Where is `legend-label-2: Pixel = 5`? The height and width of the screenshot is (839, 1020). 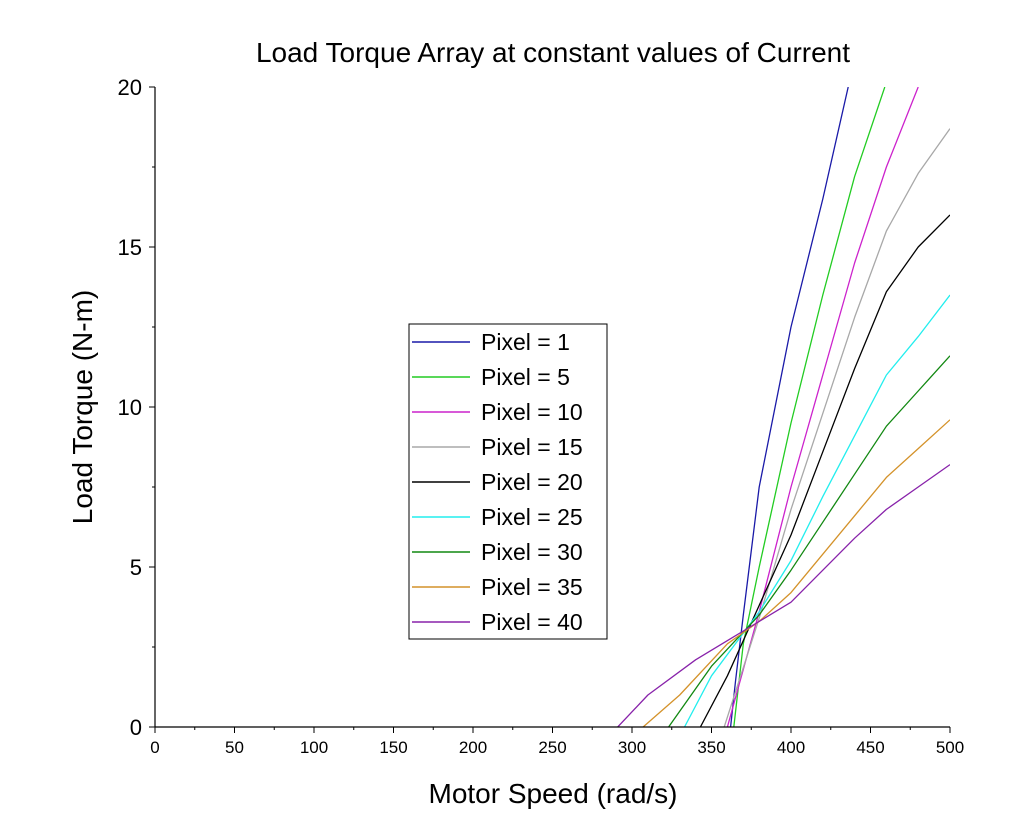
legend-label-2: Pixel = 5 is located at coordinates (525, 377).